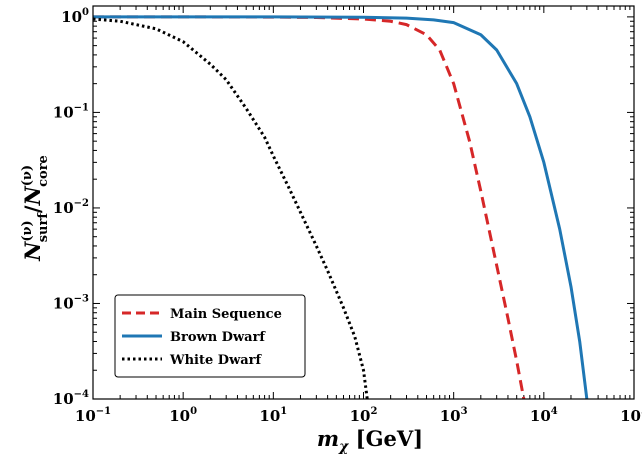 The image size is (642, 455). Describe the element at coordinates (35, 208) in the screenshot. I see `y-axis-title: N(ν)surf/N(ν)core` at that location.